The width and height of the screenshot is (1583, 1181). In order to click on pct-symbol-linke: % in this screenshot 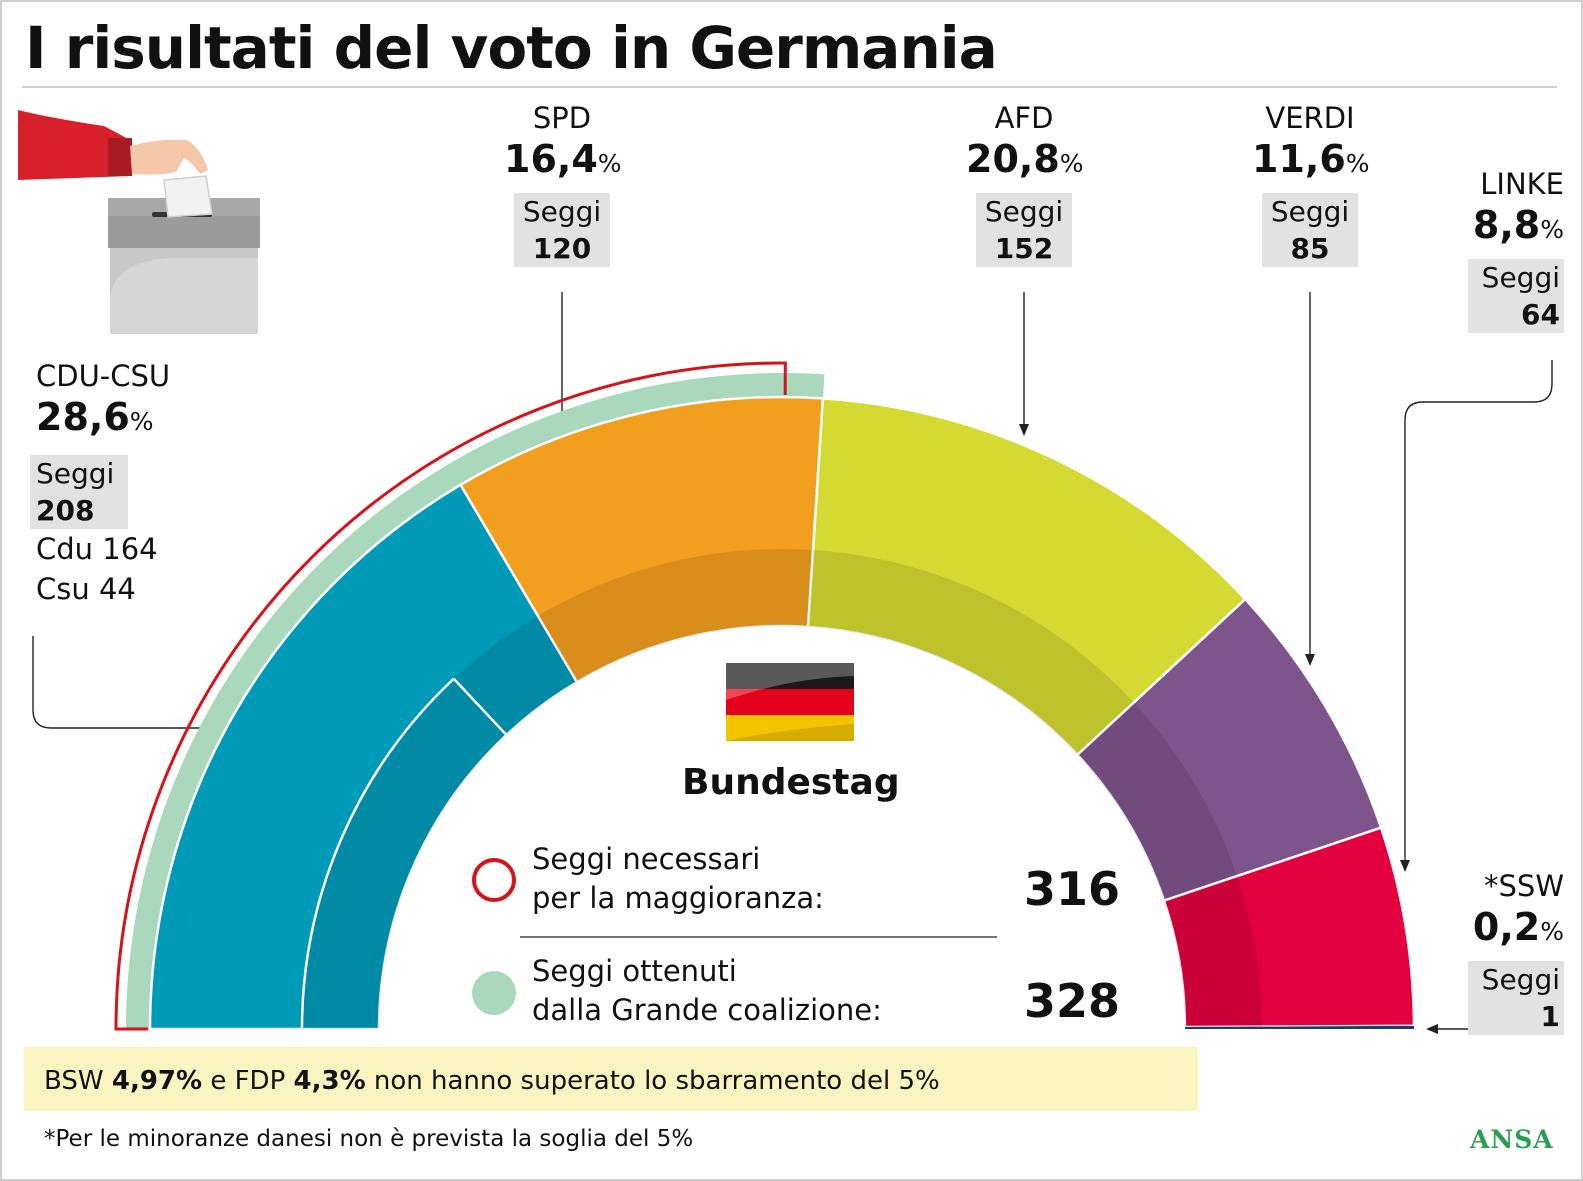, I will do `click(1552, 229)`.